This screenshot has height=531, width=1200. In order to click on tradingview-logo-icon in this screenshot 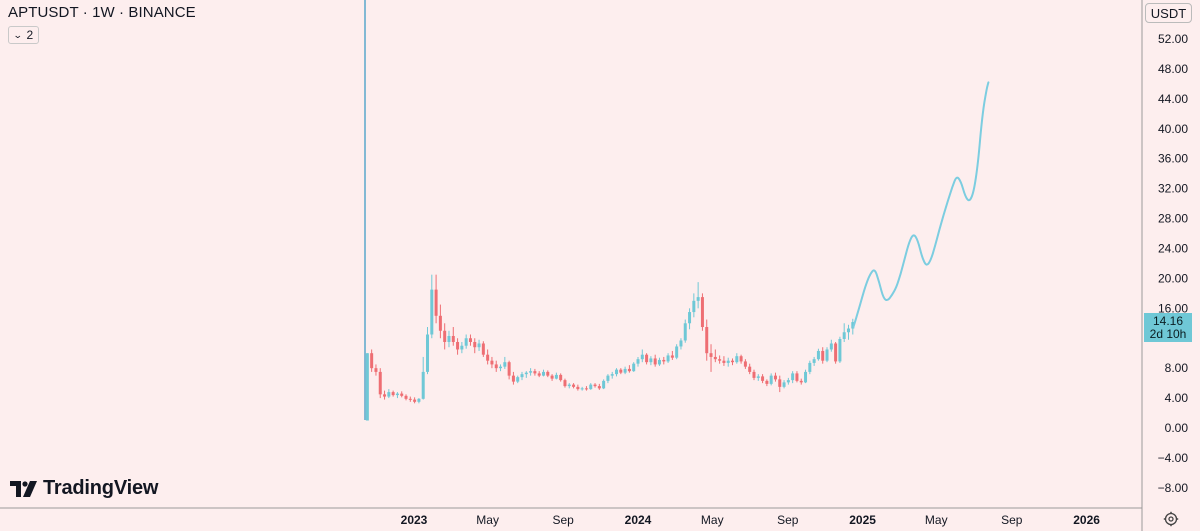, I will do `click(23, 488)`.